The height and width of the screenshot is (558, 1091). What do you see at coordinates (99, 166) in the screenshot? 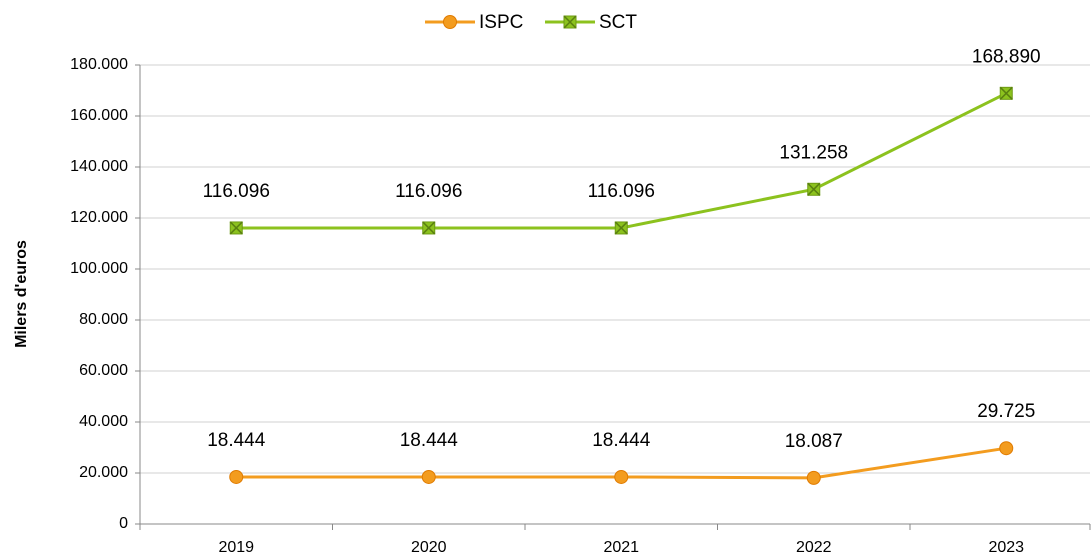
I see `y-tick-label: 140.000` at bounding box center [99, 166].